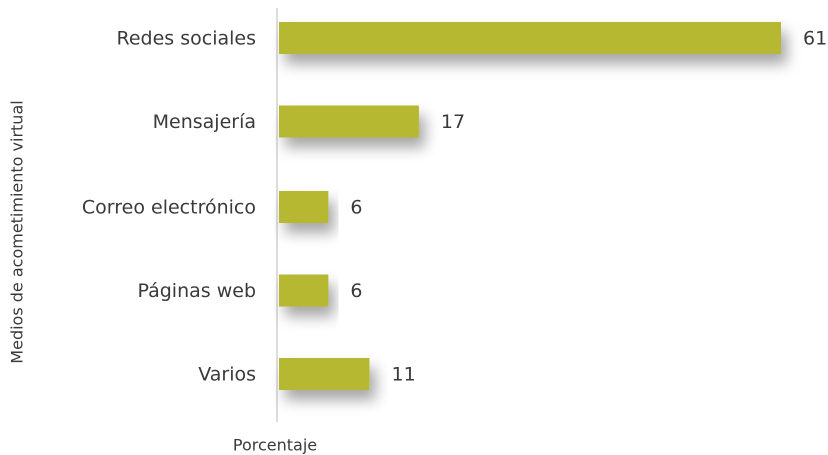  What do you see at coordinates (404, 375) in the screenshot?
I see `value-label: 11` at bounding box center [404, 375].